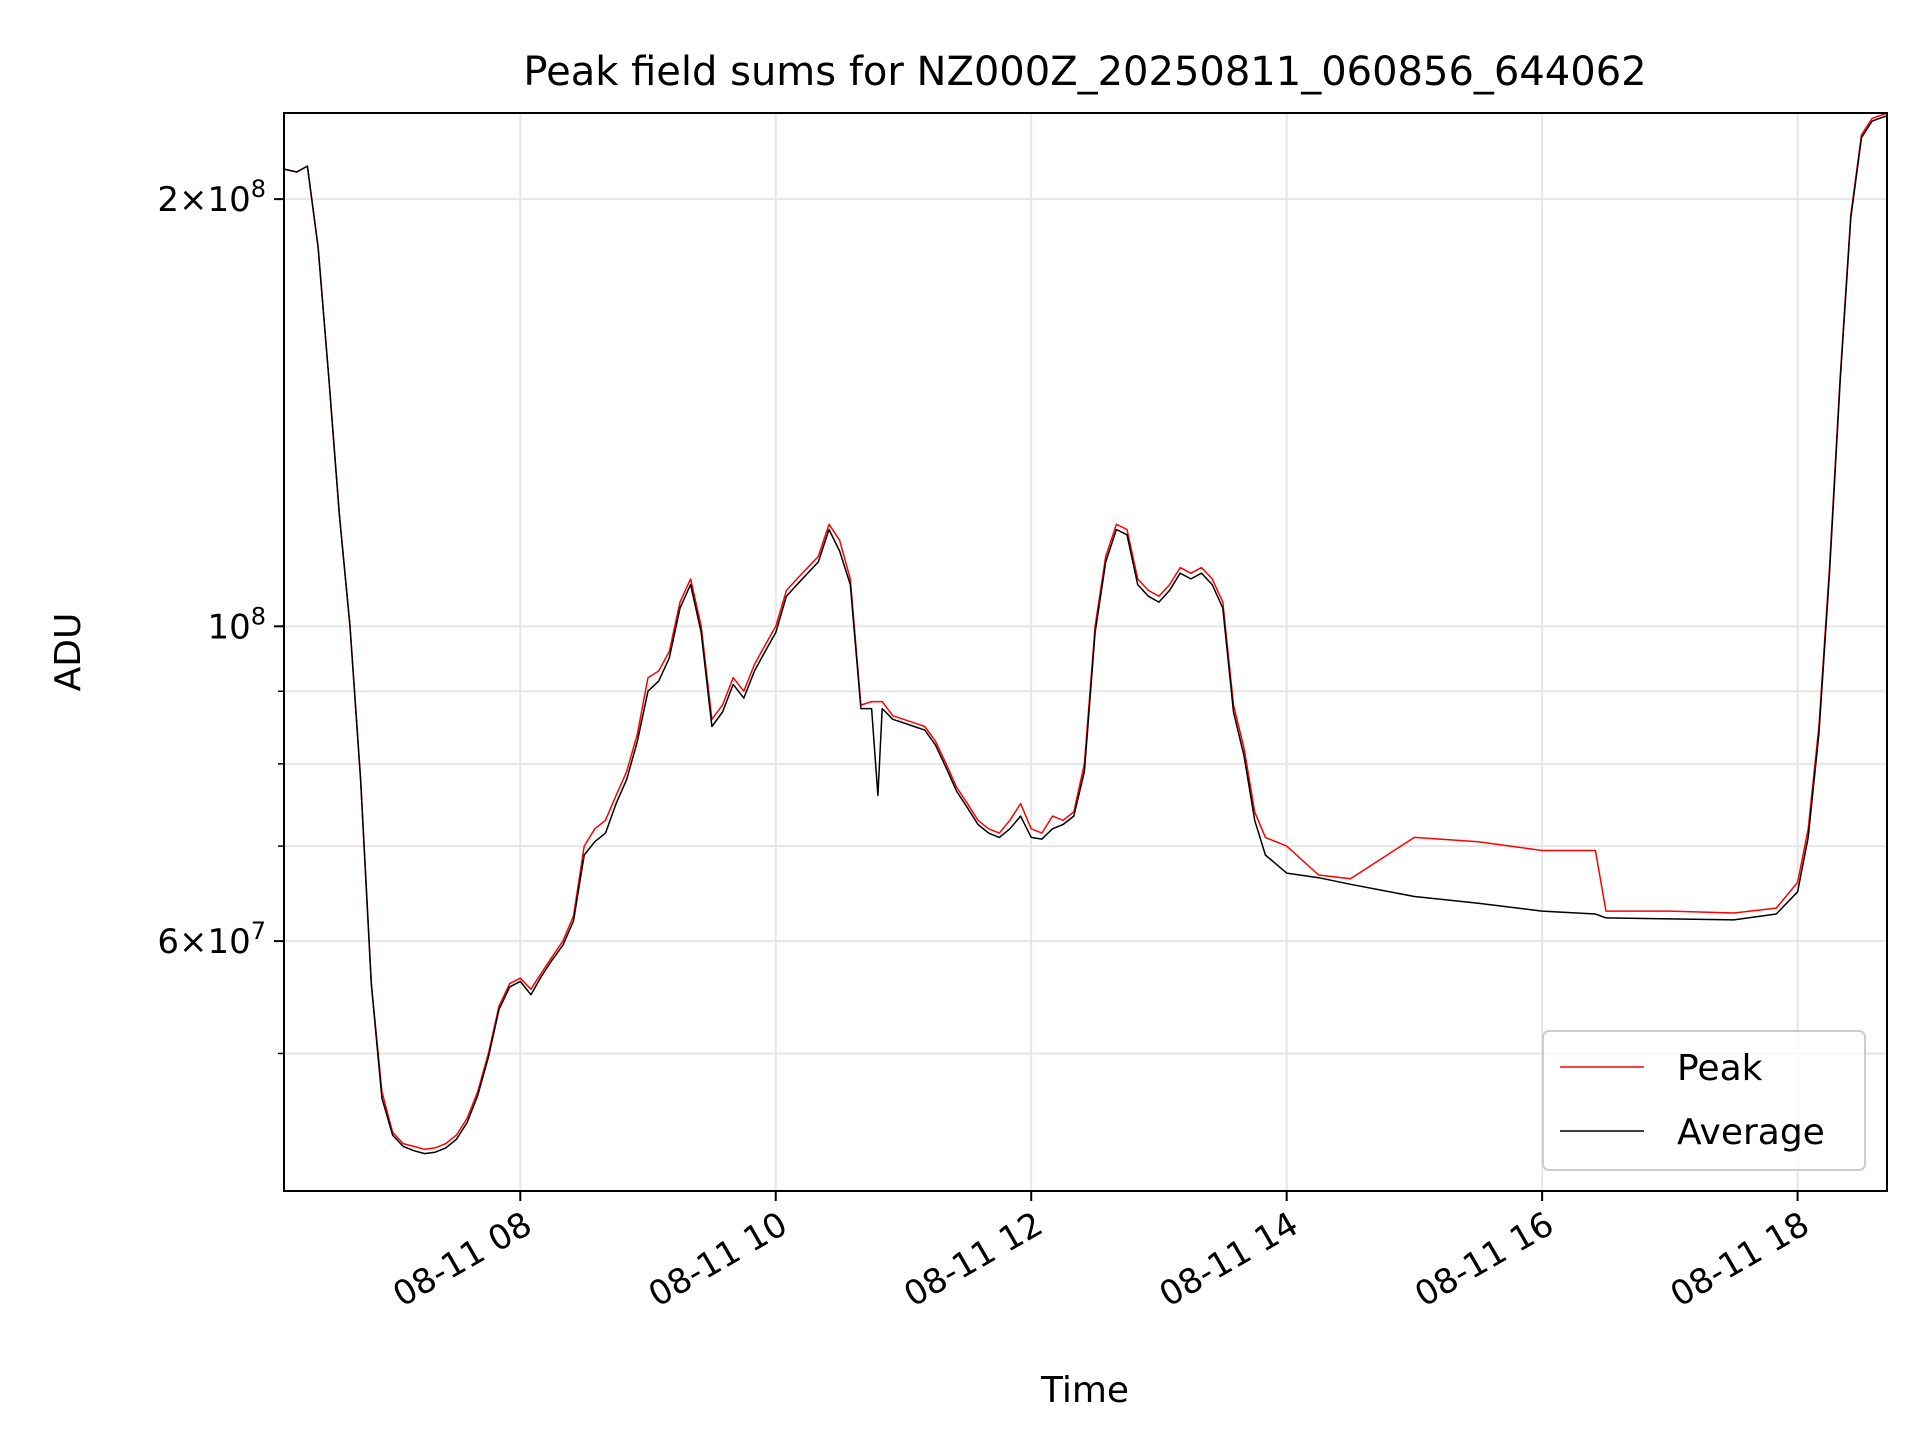 Image resolution: width=1920 pixels, height=1440 pixels. What do you see at coordinates (68, 652) in the screenshot?
I see `y-axis-label: ADU` at bounding box center [68, 652].